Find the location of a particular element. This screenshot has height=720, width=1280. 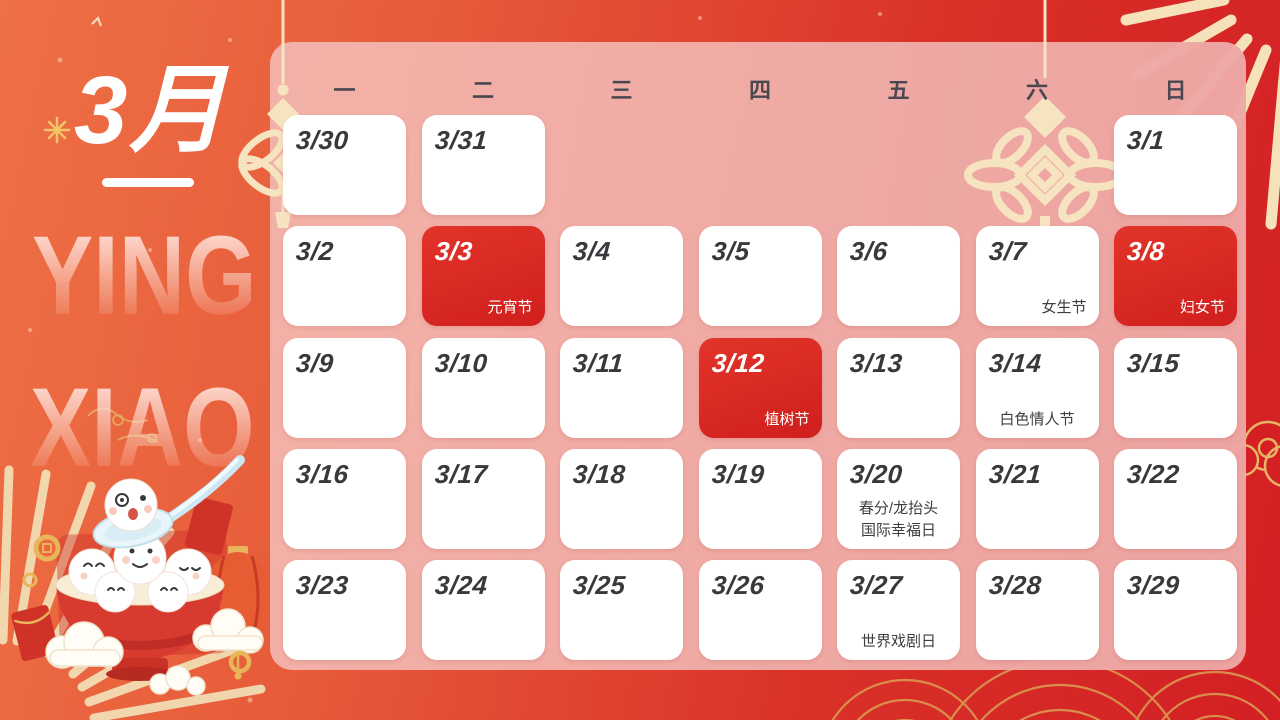

calendar-cell-3/15: 3/15 is located at coordinates (1175, 387).